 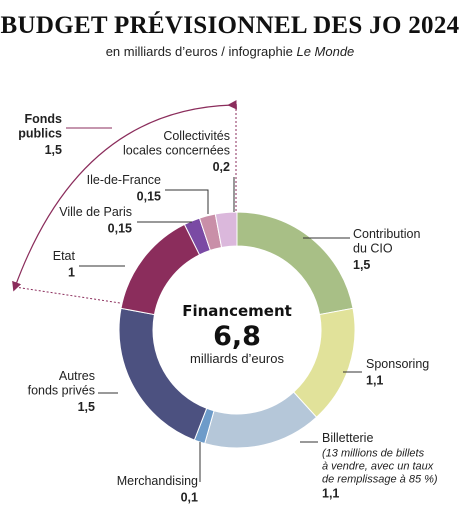 I want to click on label-contribution-du-cio-name: Contribution, so click(x=386, y=234).